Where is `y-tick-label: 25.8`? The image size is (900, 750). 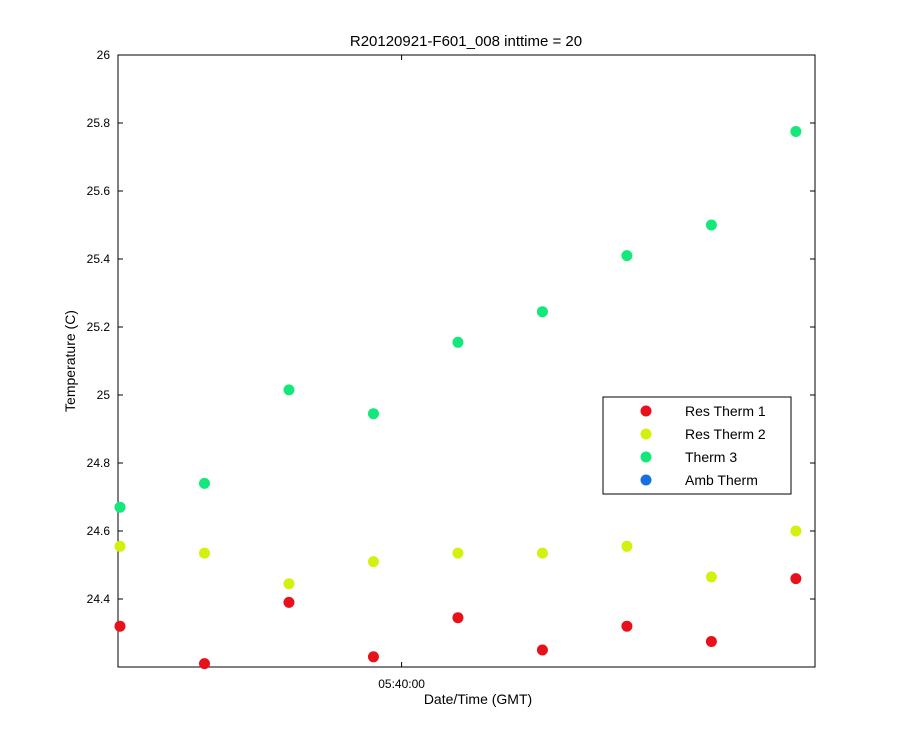 y-tick-label: 25.8 is located at coordinates (99, 123).